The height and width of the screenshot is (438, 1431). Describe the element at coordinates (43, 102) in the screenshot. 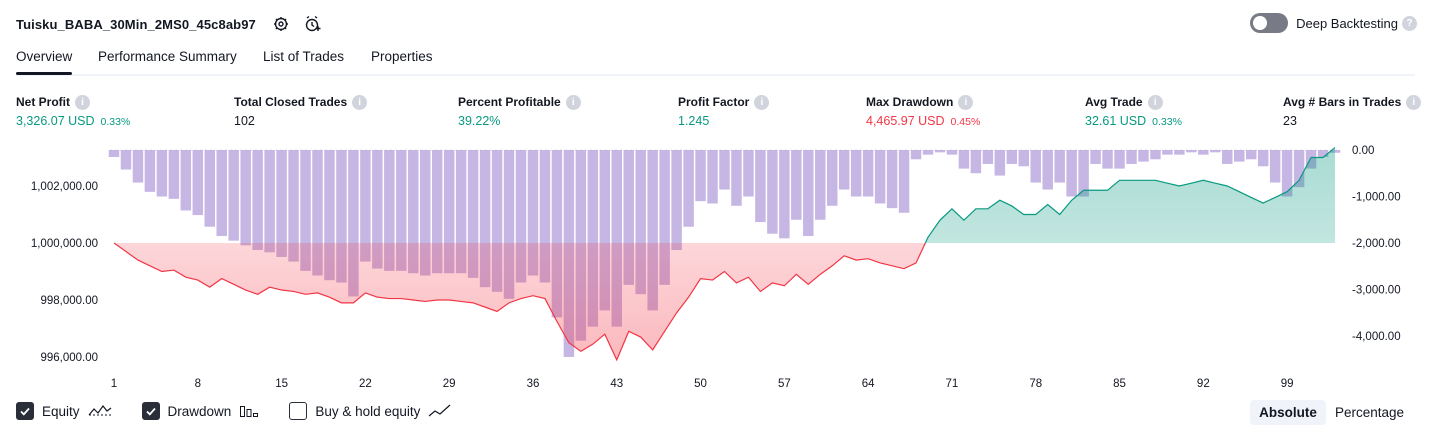

I see `metric-label: Net Profit` at that location.